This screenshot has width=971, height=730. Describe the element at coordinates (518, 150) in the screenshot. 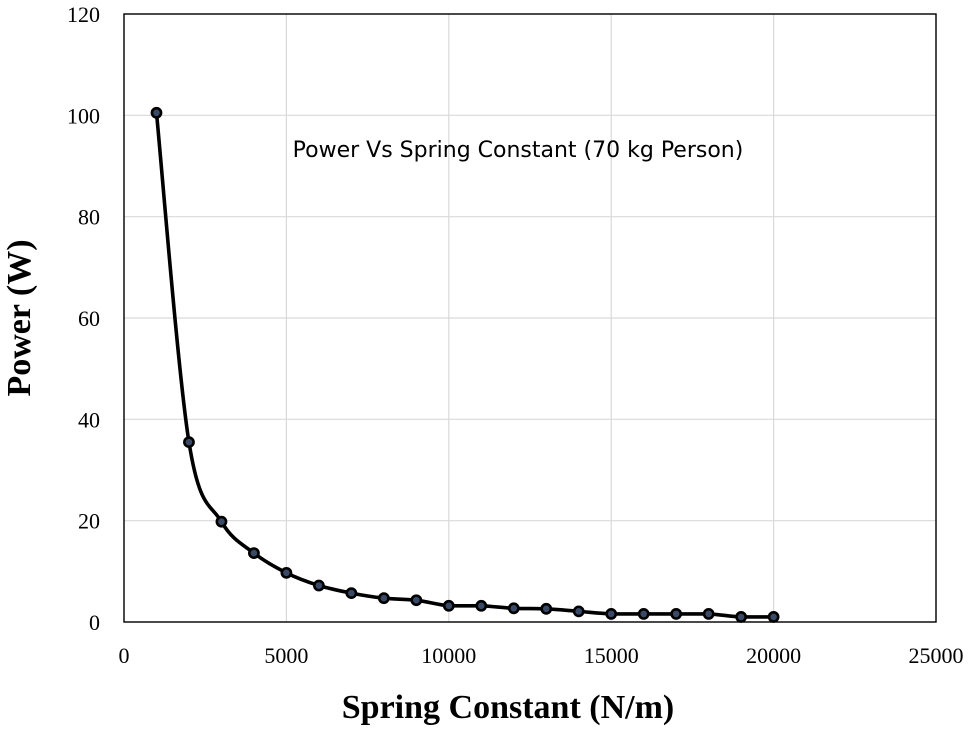

I see `chart-title: Power Vs Spring Constant (70 kg Person)` at that location.